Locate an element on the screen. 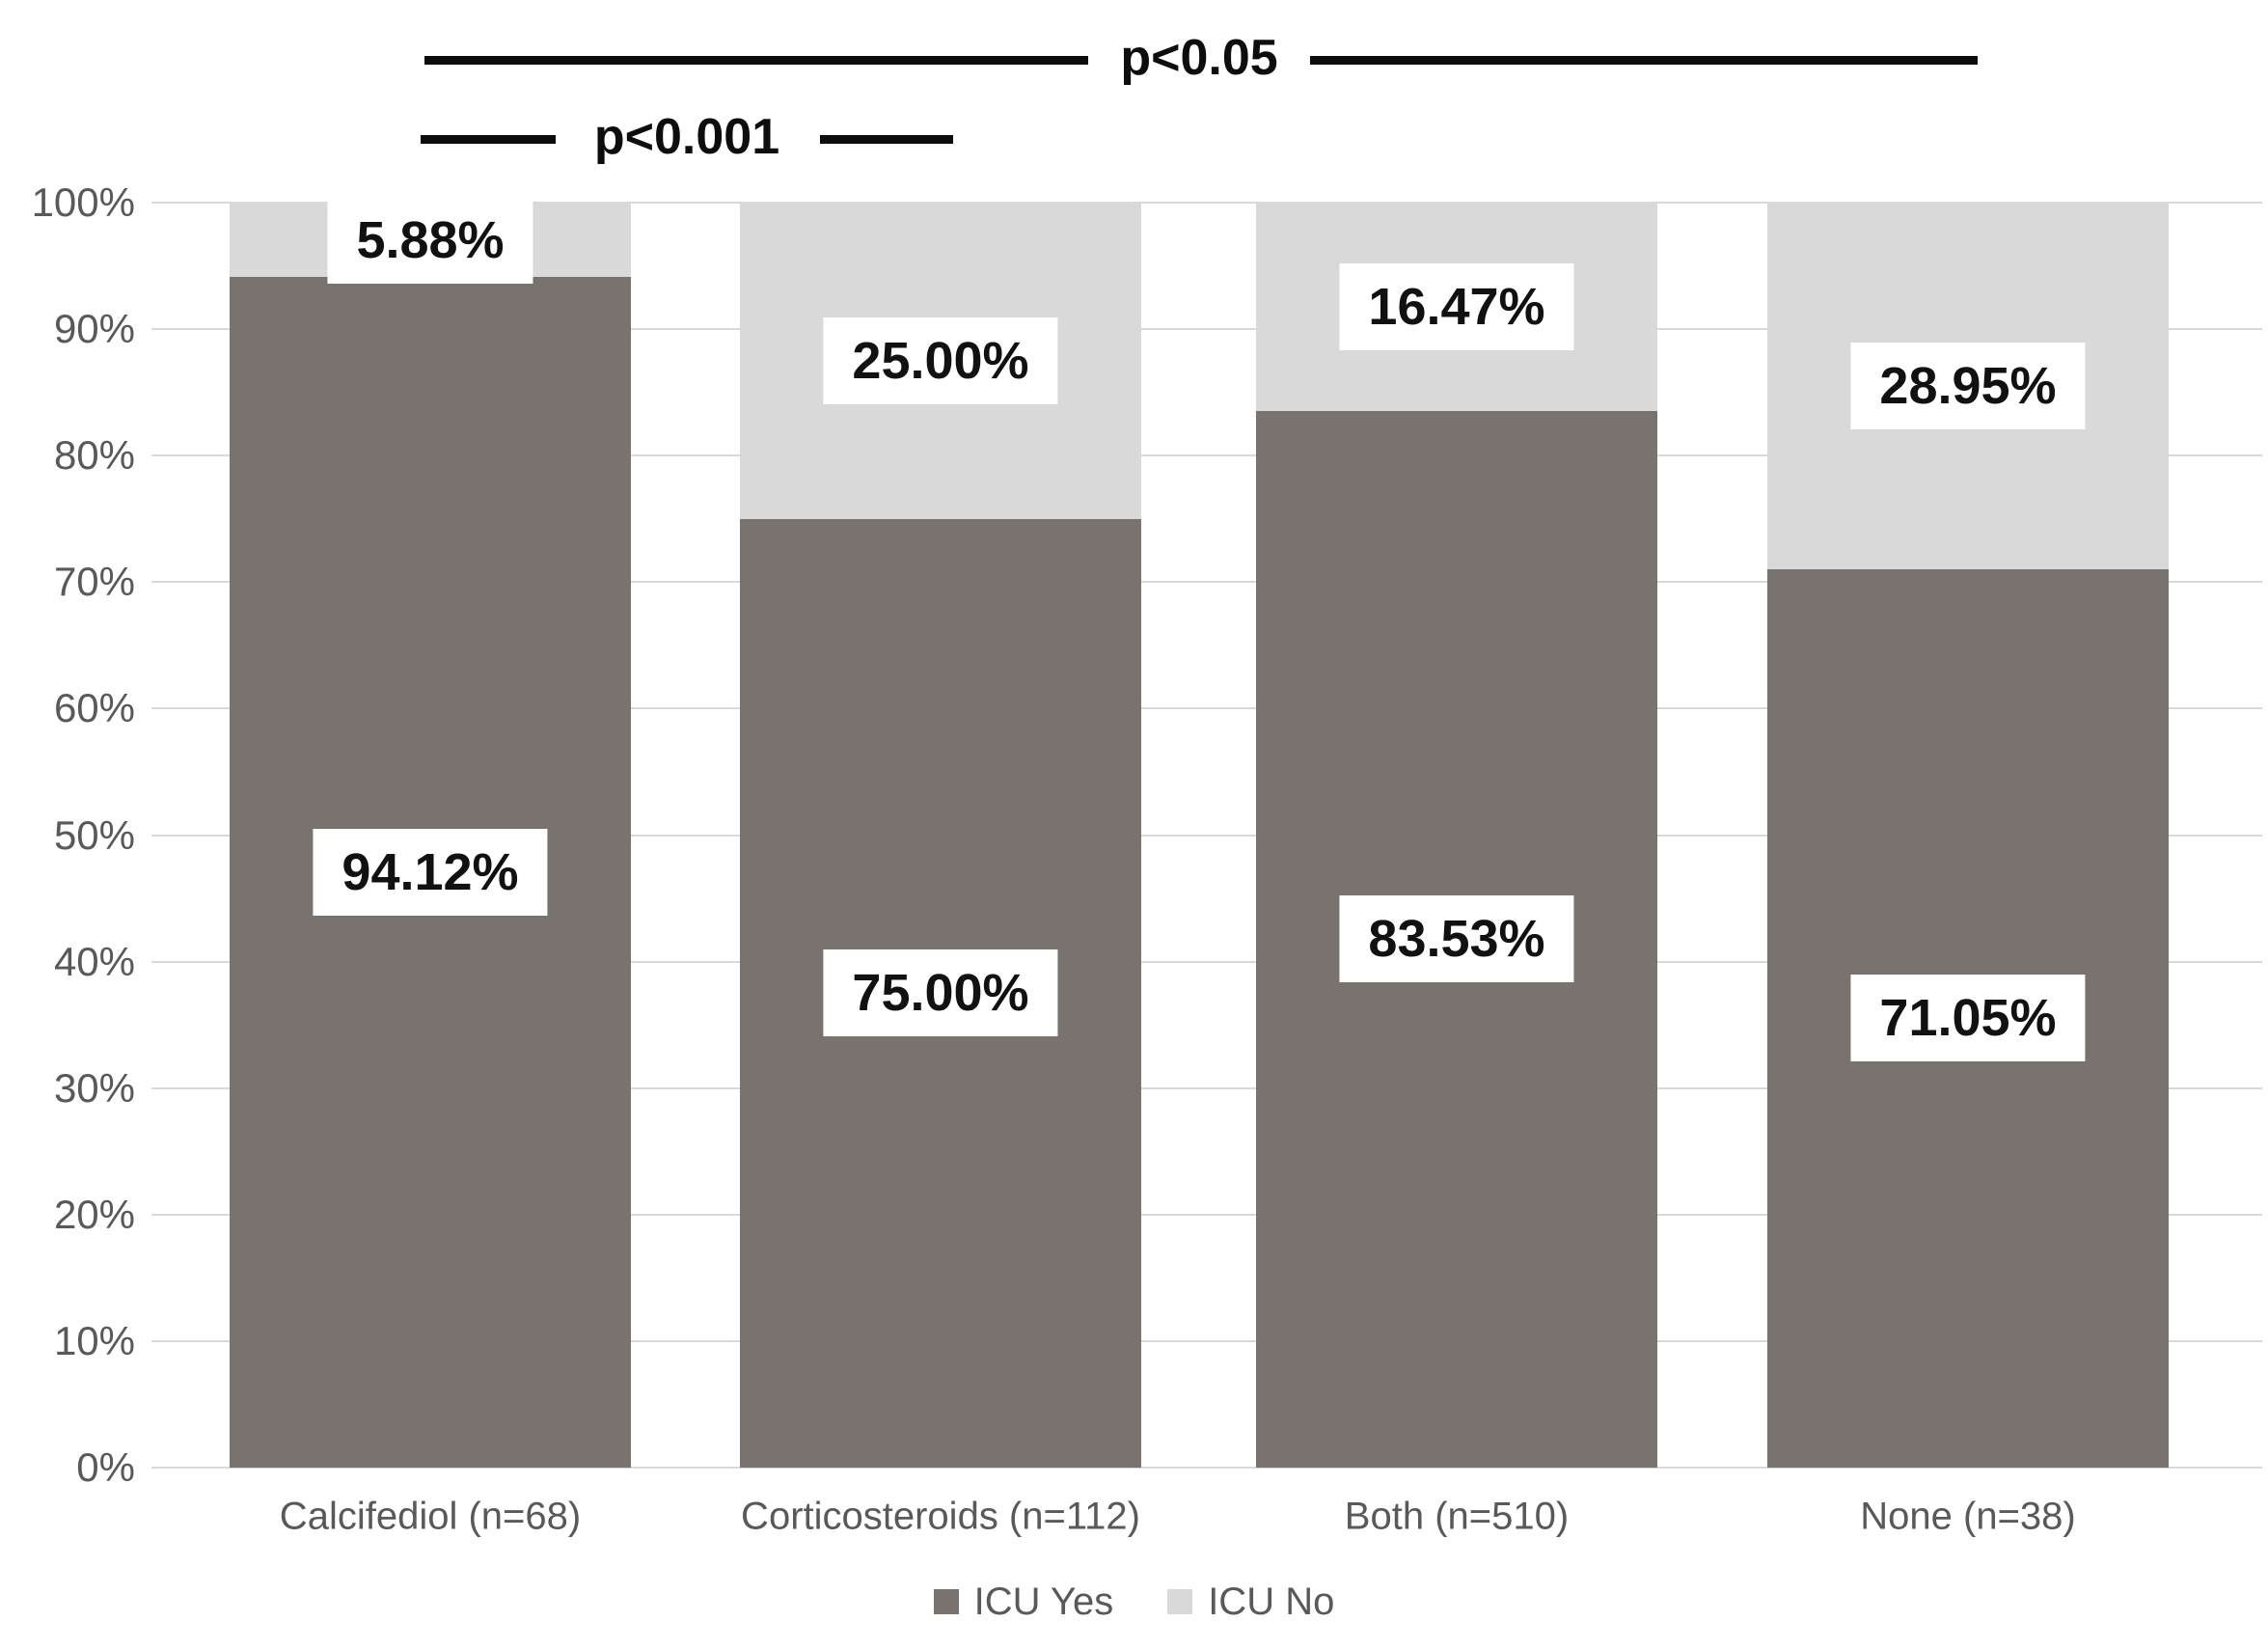  y-axis-tick-label: 80% is located at coordinates (94, 456).